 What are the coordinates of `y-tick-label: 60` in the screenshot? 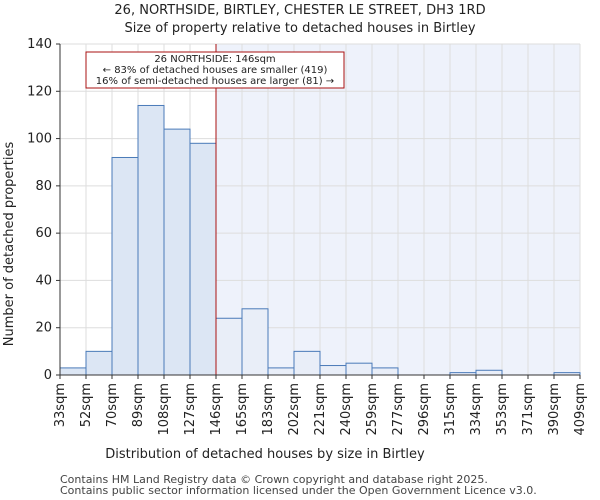 It's located at (43, 233).